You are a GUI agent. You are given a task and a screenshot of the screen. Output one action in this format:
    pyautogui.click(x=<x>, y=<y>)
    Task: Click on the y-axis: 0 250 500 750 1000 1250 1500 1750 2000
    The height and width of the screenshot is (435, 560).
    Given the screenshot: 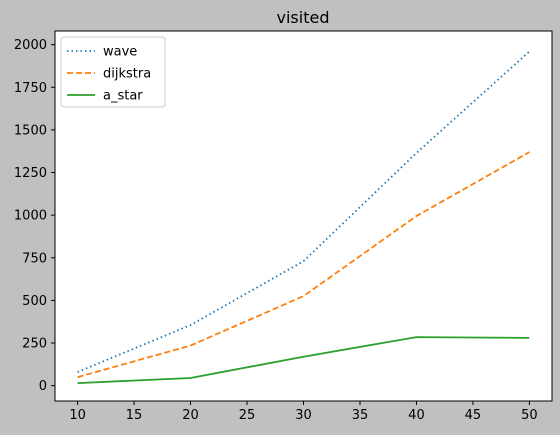 What is the action you would take?
    pyautogui.click(x=34, y=216)
    